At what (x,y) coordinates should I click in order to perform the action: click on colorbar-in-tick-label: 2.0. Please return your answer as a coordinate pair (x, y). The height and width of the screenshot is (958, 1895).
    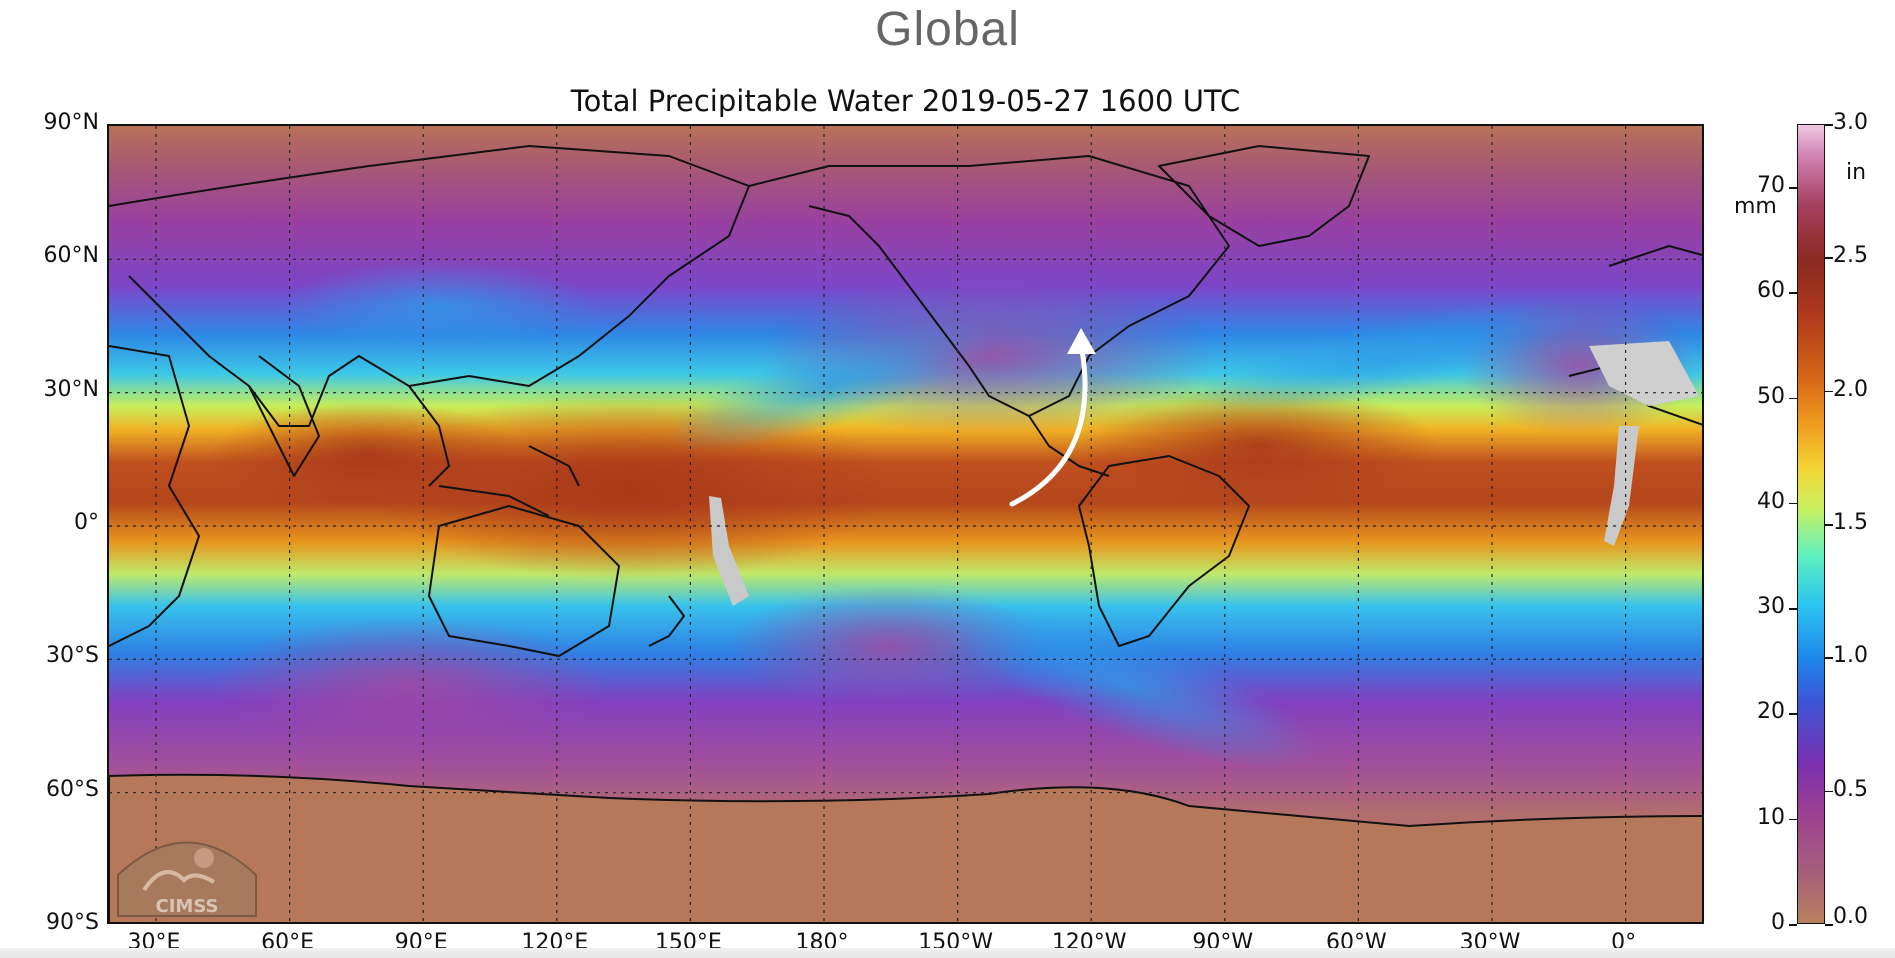
    Looking at the image, I should click on (1850, 389).